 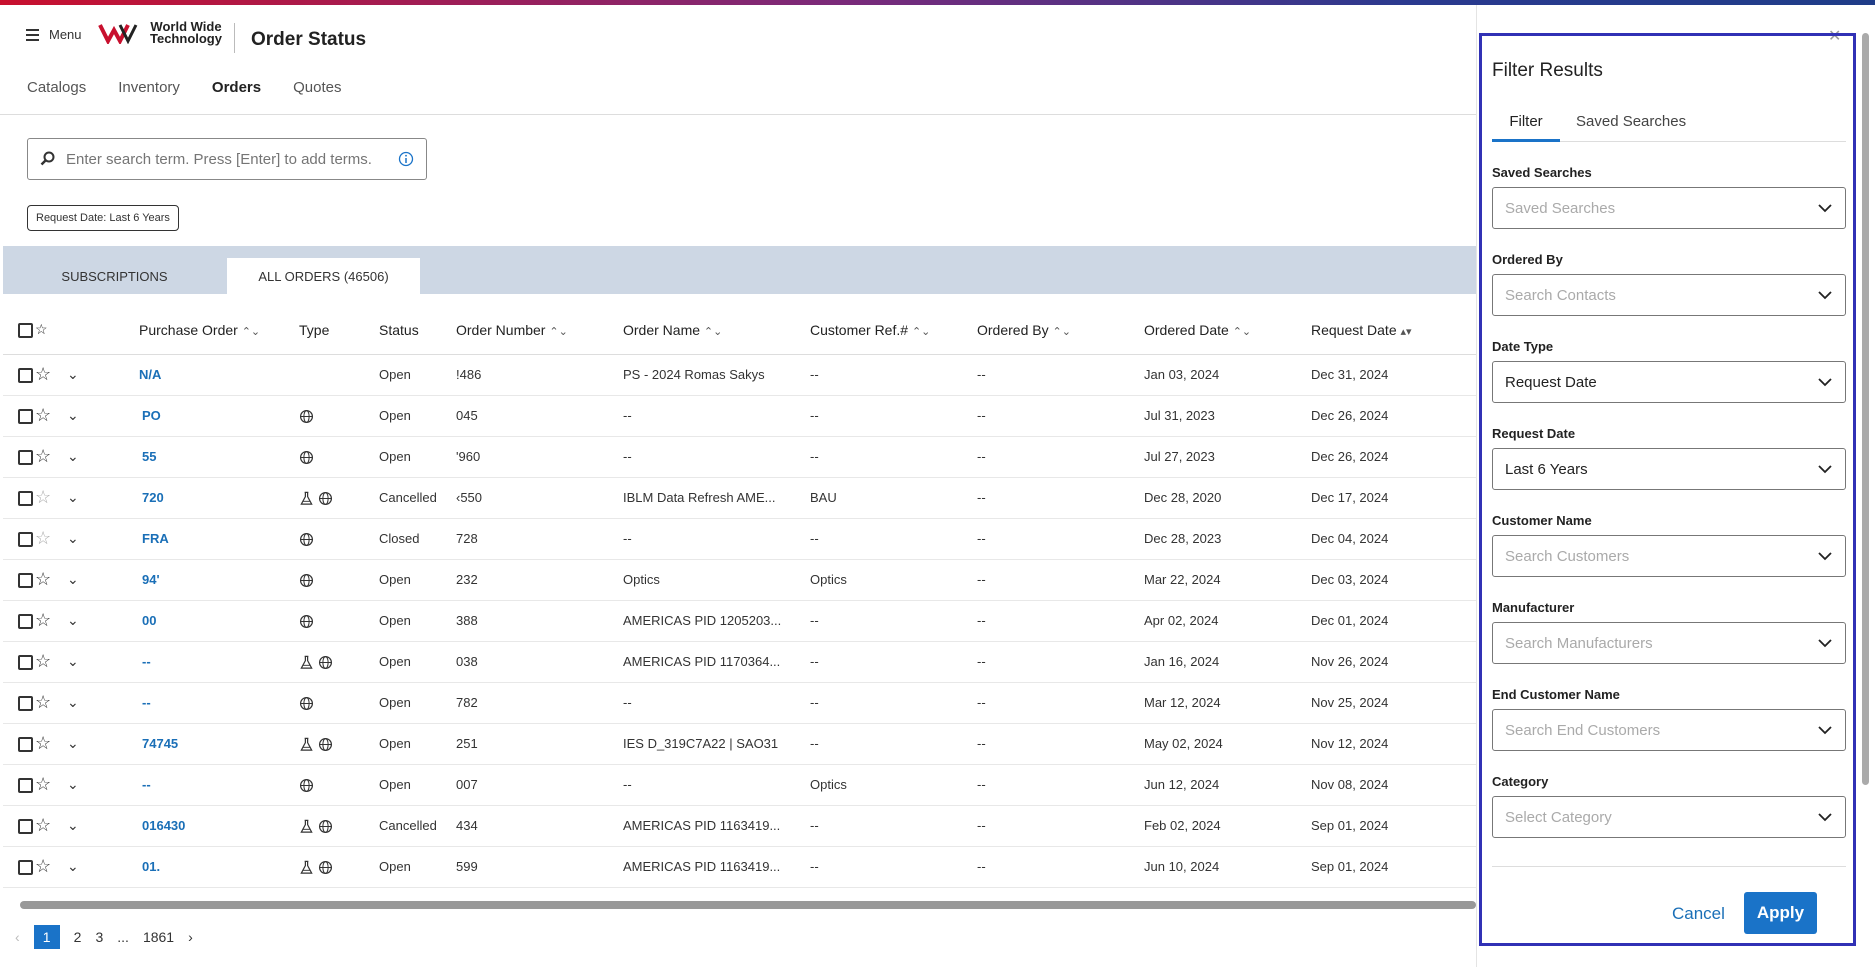 I want to click on tab-subscriptions: SUBSCRIPTIONS, so click(x=114, y=276).